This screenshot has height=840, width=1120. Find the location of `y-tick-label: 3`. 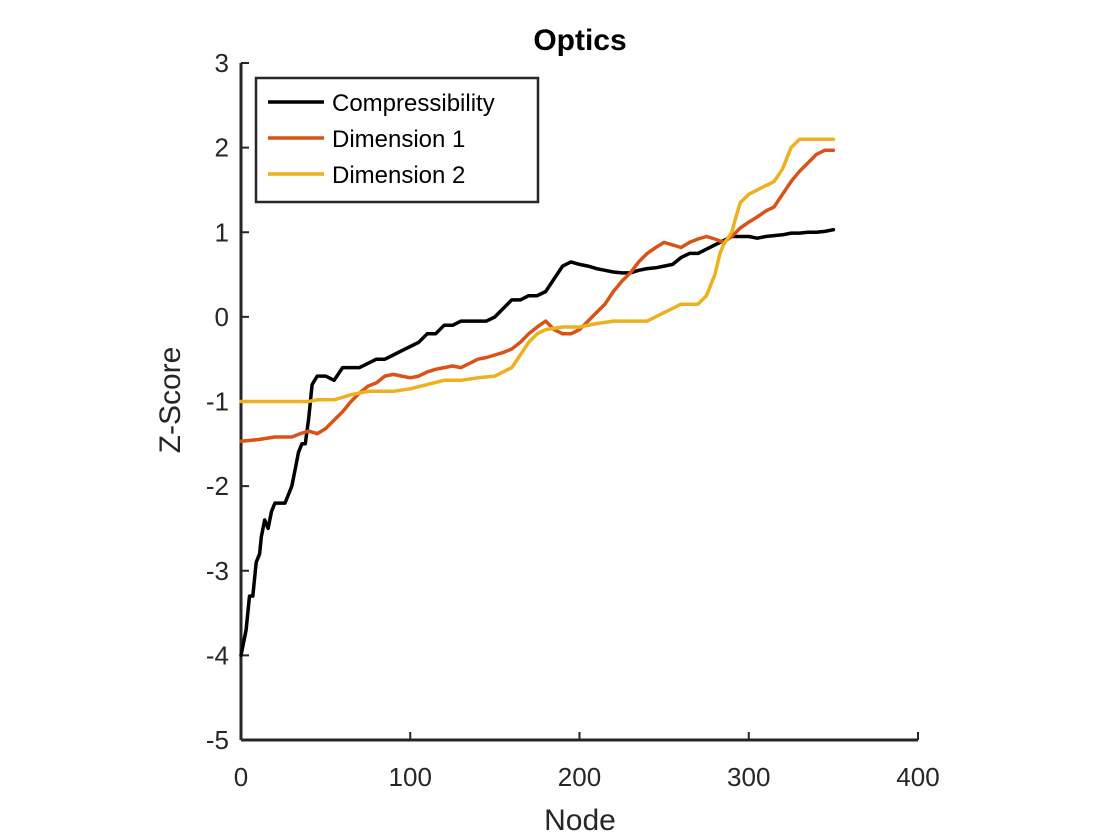

y-tick-label: 3 is located at coordinates (222, 63).